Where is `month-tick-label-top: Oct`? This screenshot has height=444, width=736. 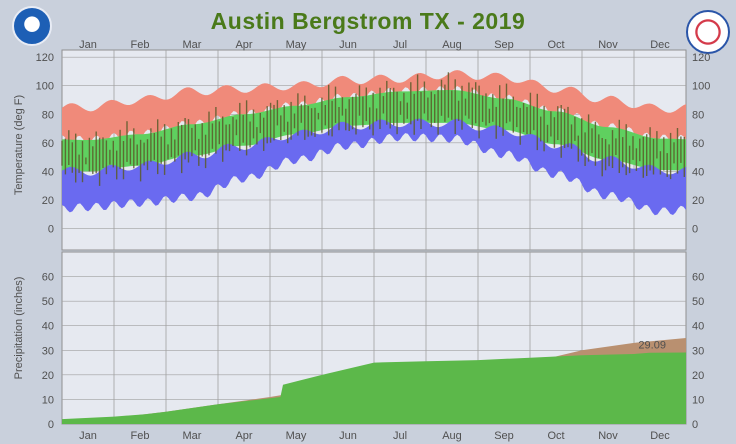
month-tick-label-top: Oct is located at coordinates (555, 45).